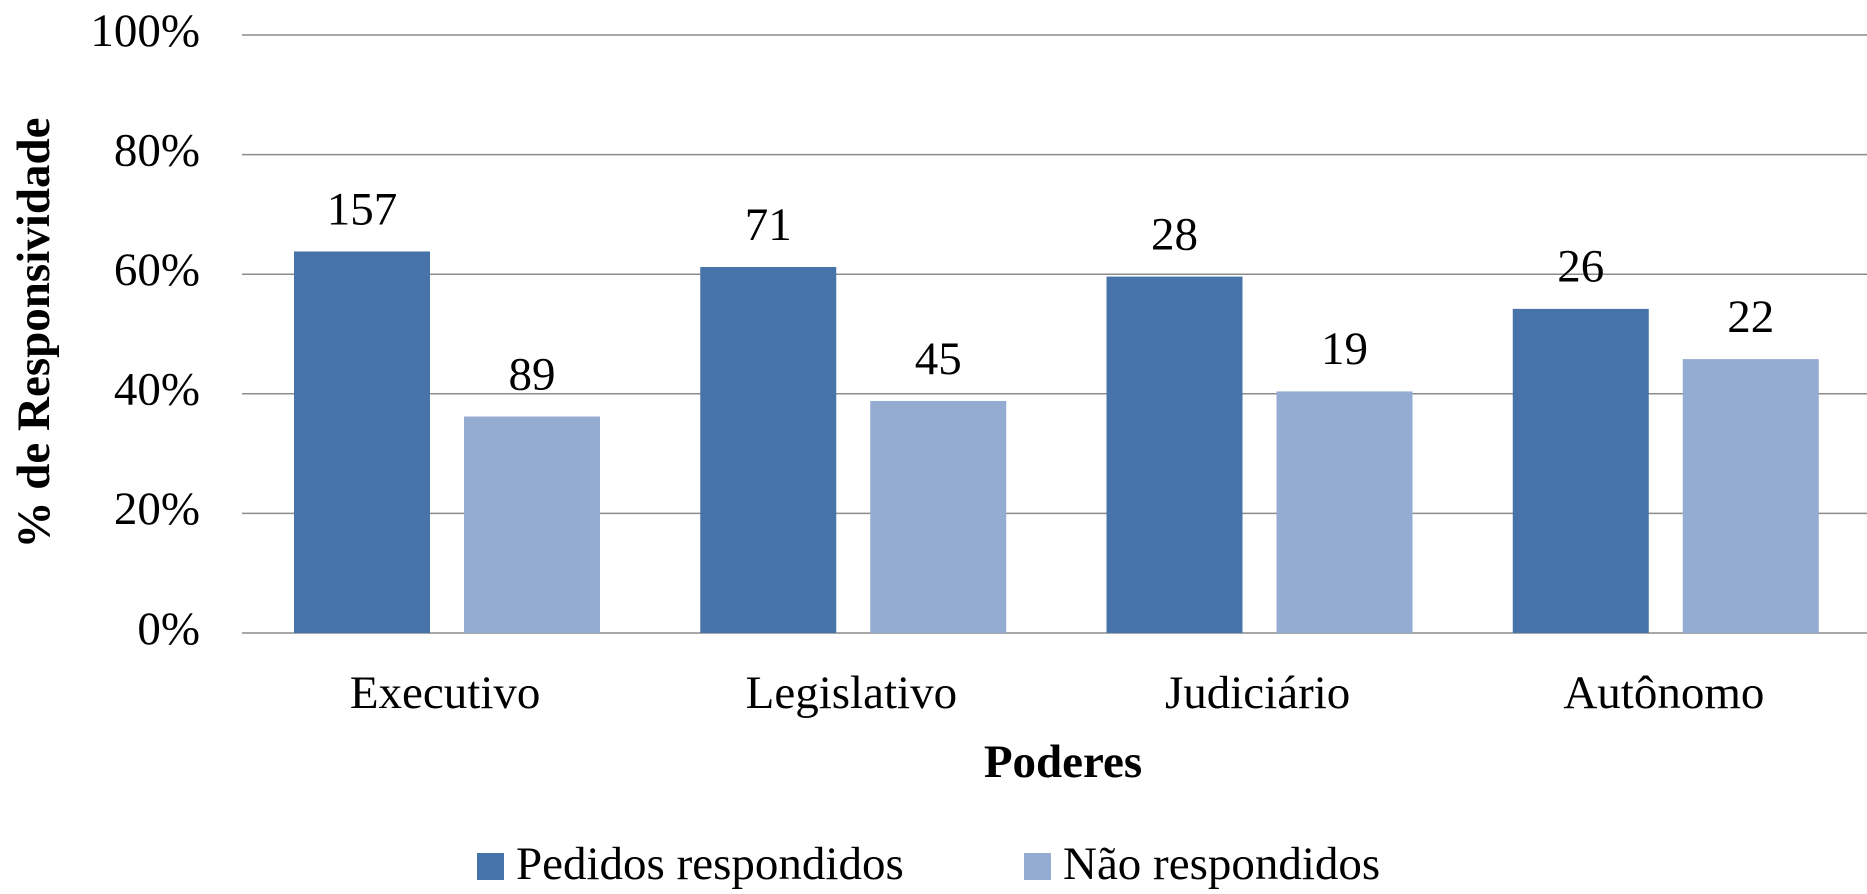 The image size is (1867, 894). What do you see at coordinates (157, 150) in the screenshot?
I see `y-tick-label: 80%` at bounding box center [157, 150].